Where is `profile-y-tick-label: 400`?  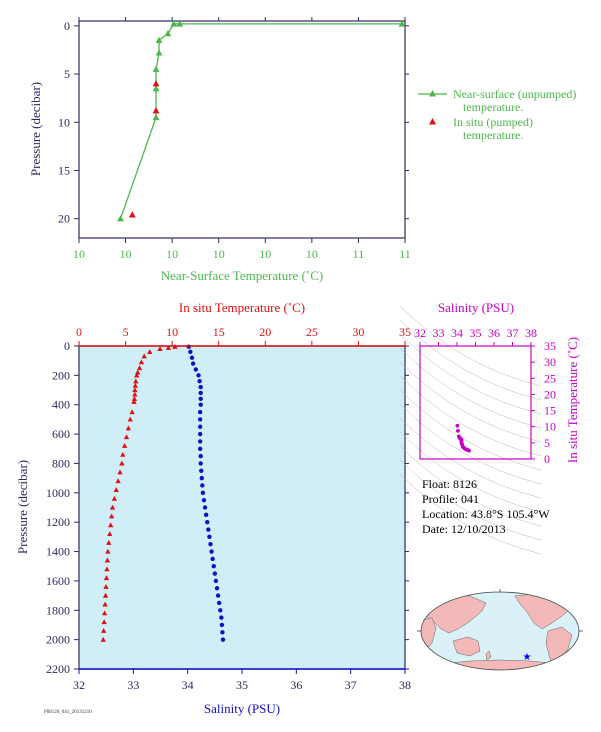 profile-y-tick-label: 400 is located at coordinates (61, 405).